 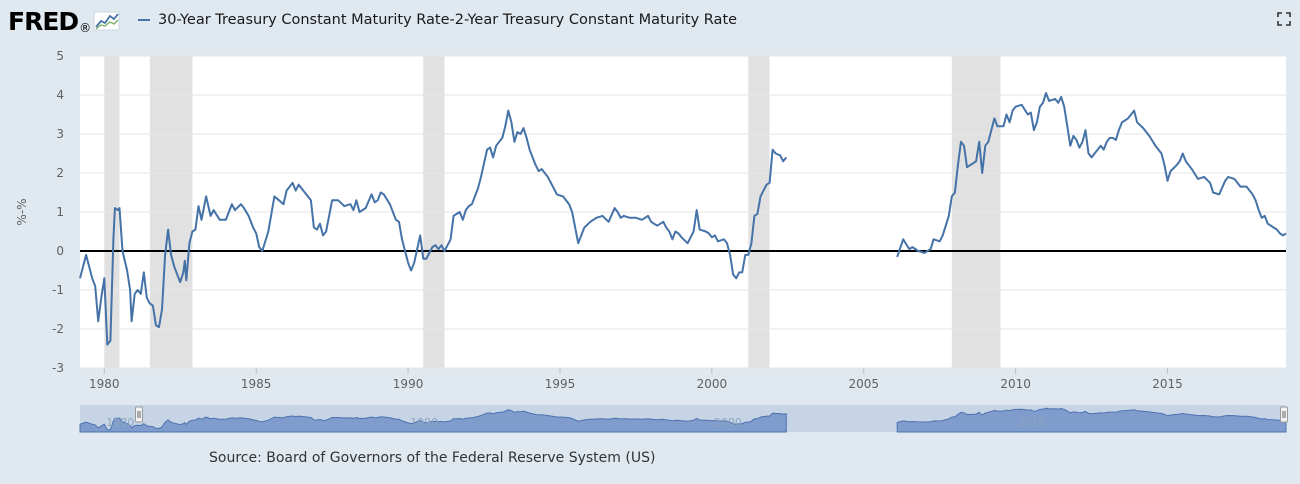 What do you see at coordinates (1167, 384) in the screenshot?
I see `x-tick-label: 2015` at bounding box center [1167, 384].